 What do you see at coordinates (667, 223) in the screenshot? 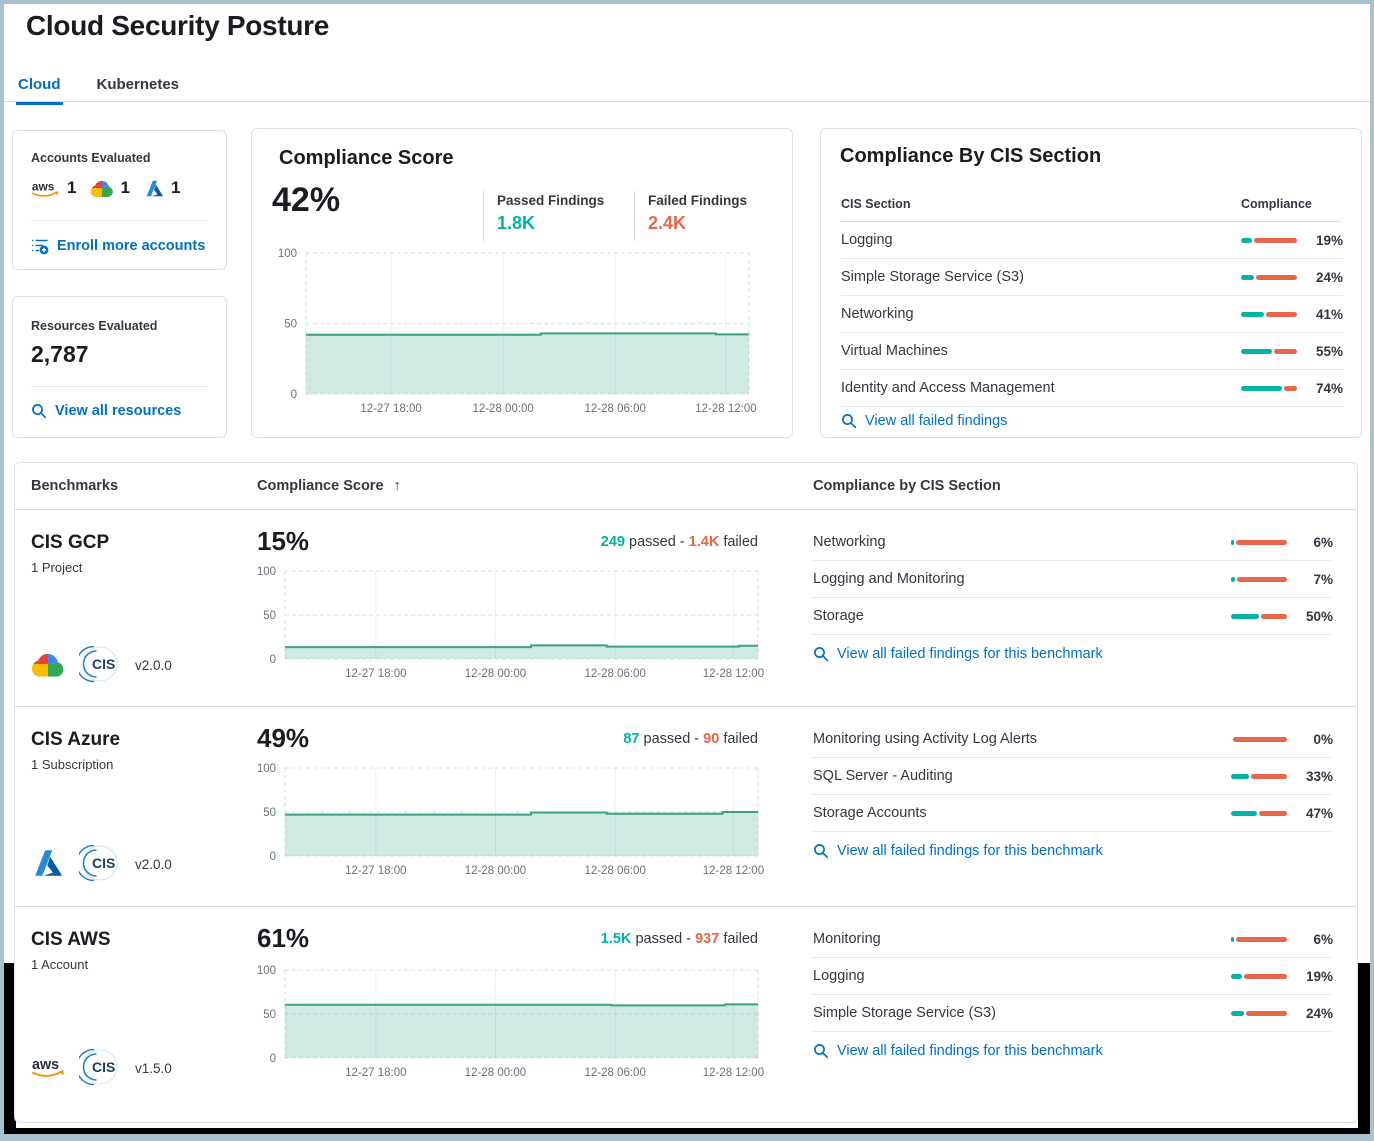
I see `failed-findings-value: 2.4K` at bounding box center [667, 223].